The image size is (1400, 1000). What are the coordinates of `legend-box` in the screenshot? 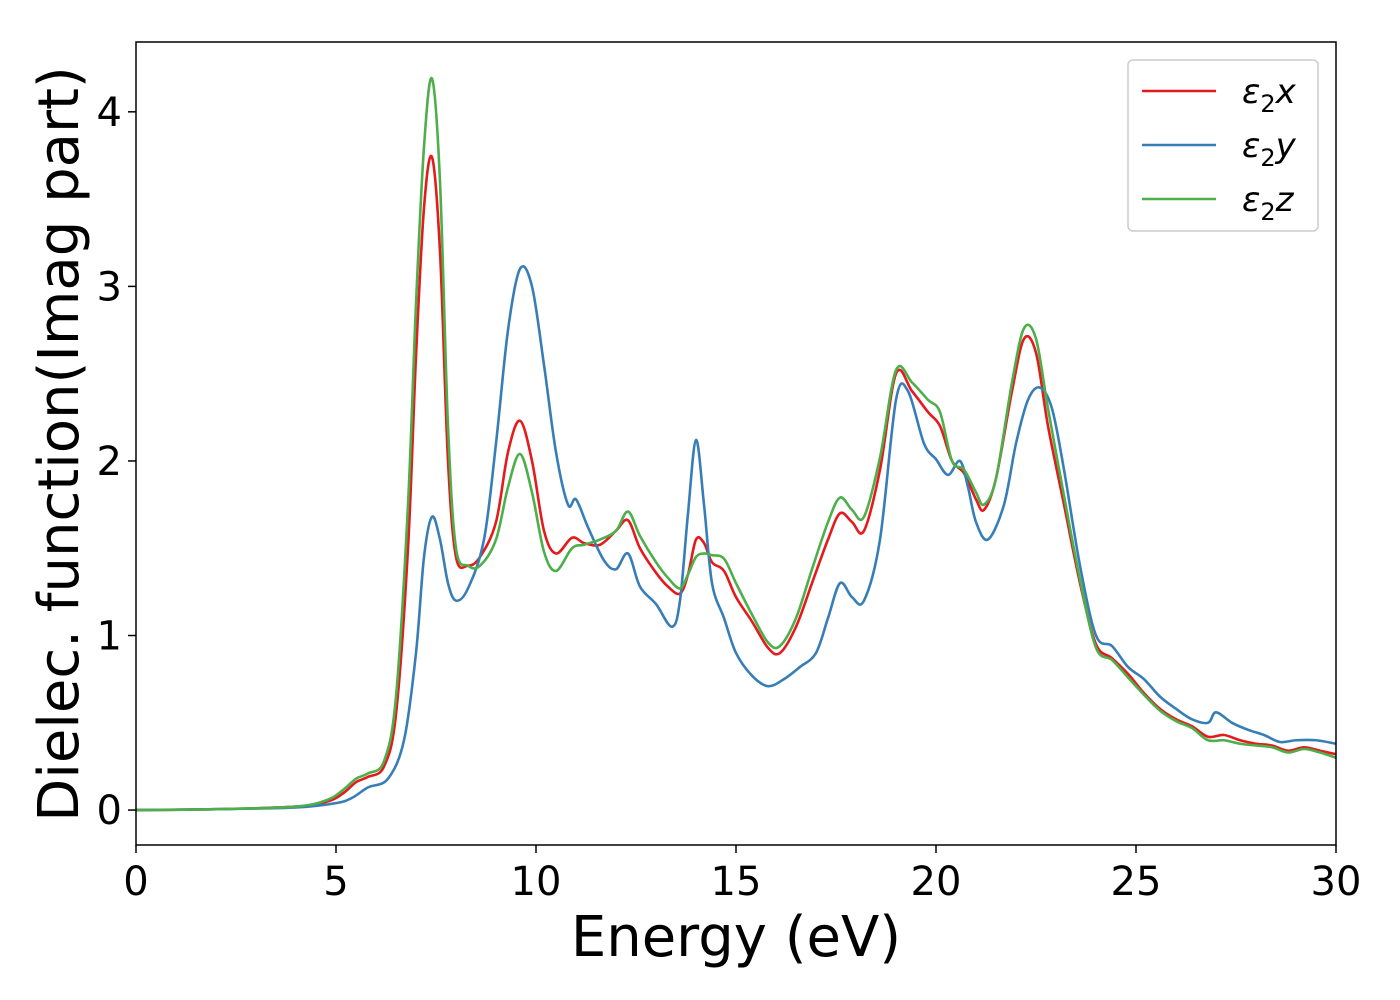 It's located at (1223, 145).